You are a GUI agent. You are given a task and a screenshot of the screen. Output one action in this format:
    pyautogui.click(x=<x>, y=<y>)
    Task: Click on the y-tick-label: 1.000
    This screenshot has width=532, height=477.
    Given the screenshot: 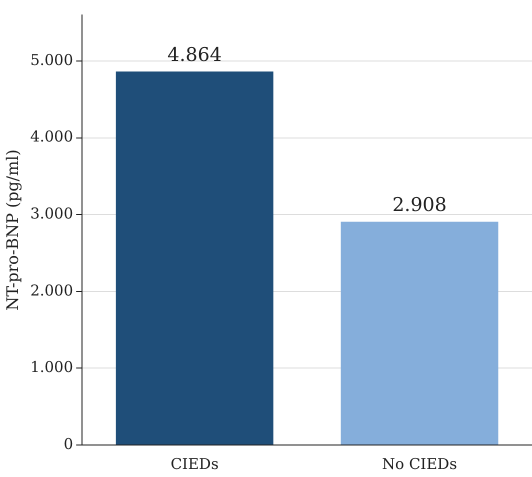 What is the action you would take?
    pyautogui.click(x=52, y=367)
    